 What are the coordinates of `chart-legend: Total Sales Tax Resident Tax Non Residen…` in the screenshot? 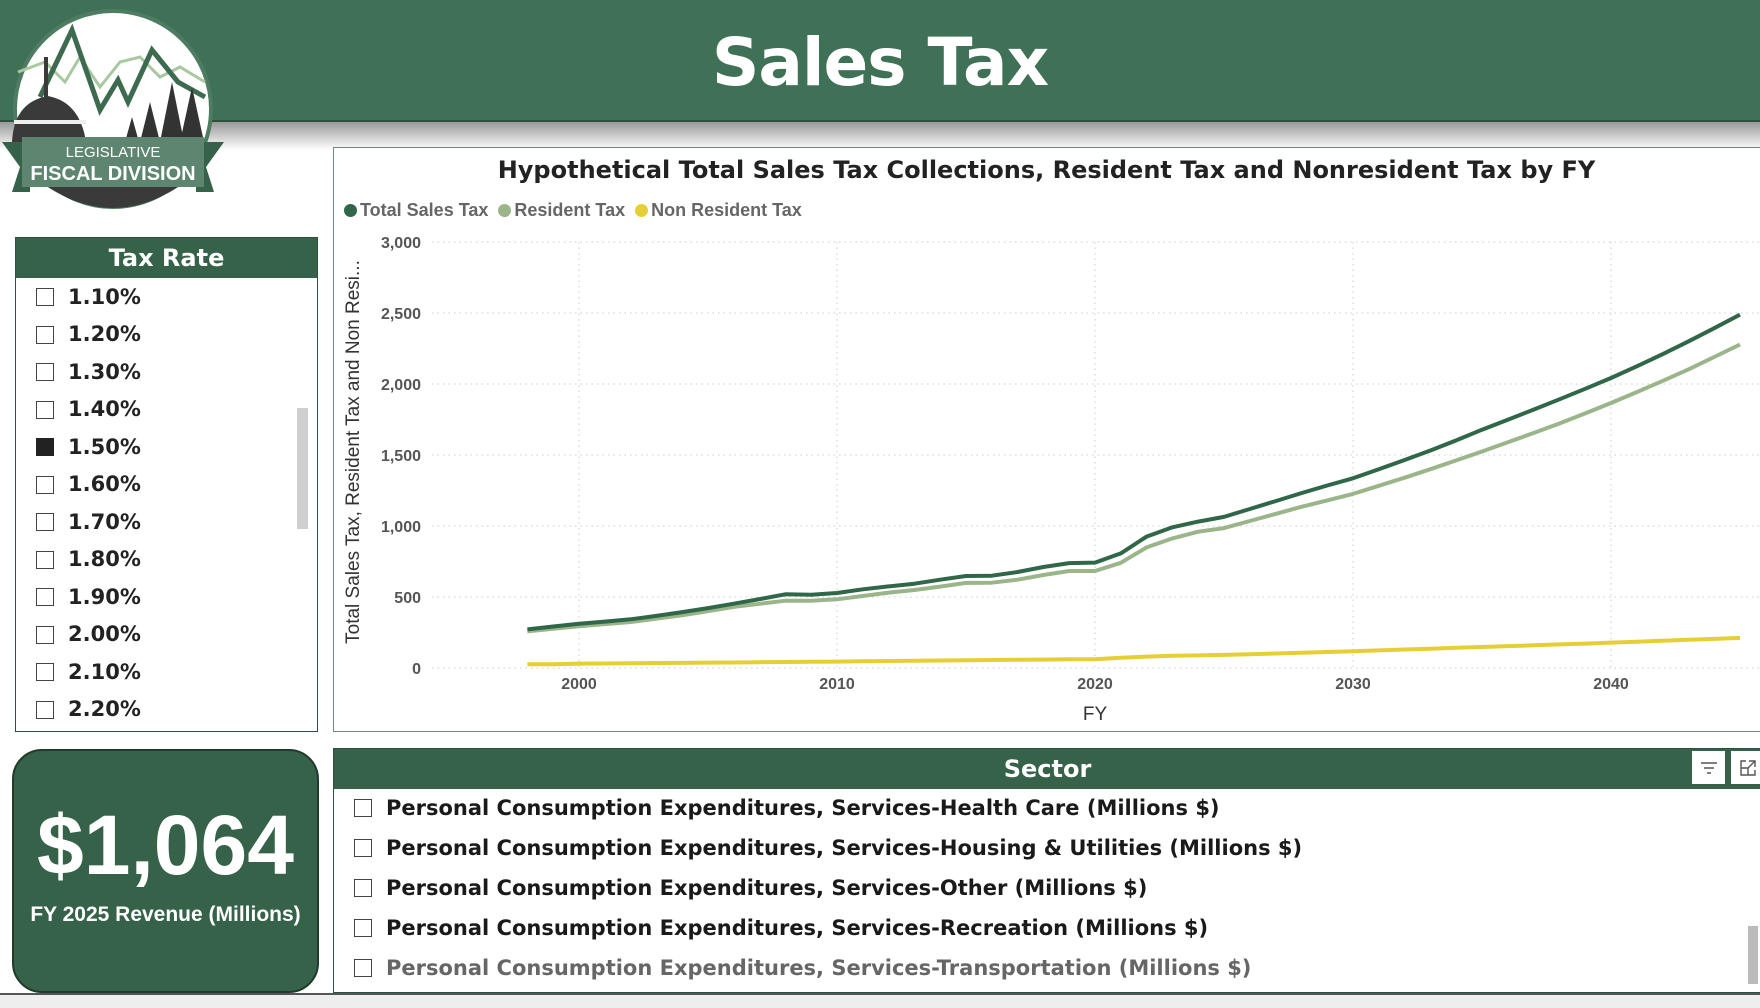 It's located at (573, 210).